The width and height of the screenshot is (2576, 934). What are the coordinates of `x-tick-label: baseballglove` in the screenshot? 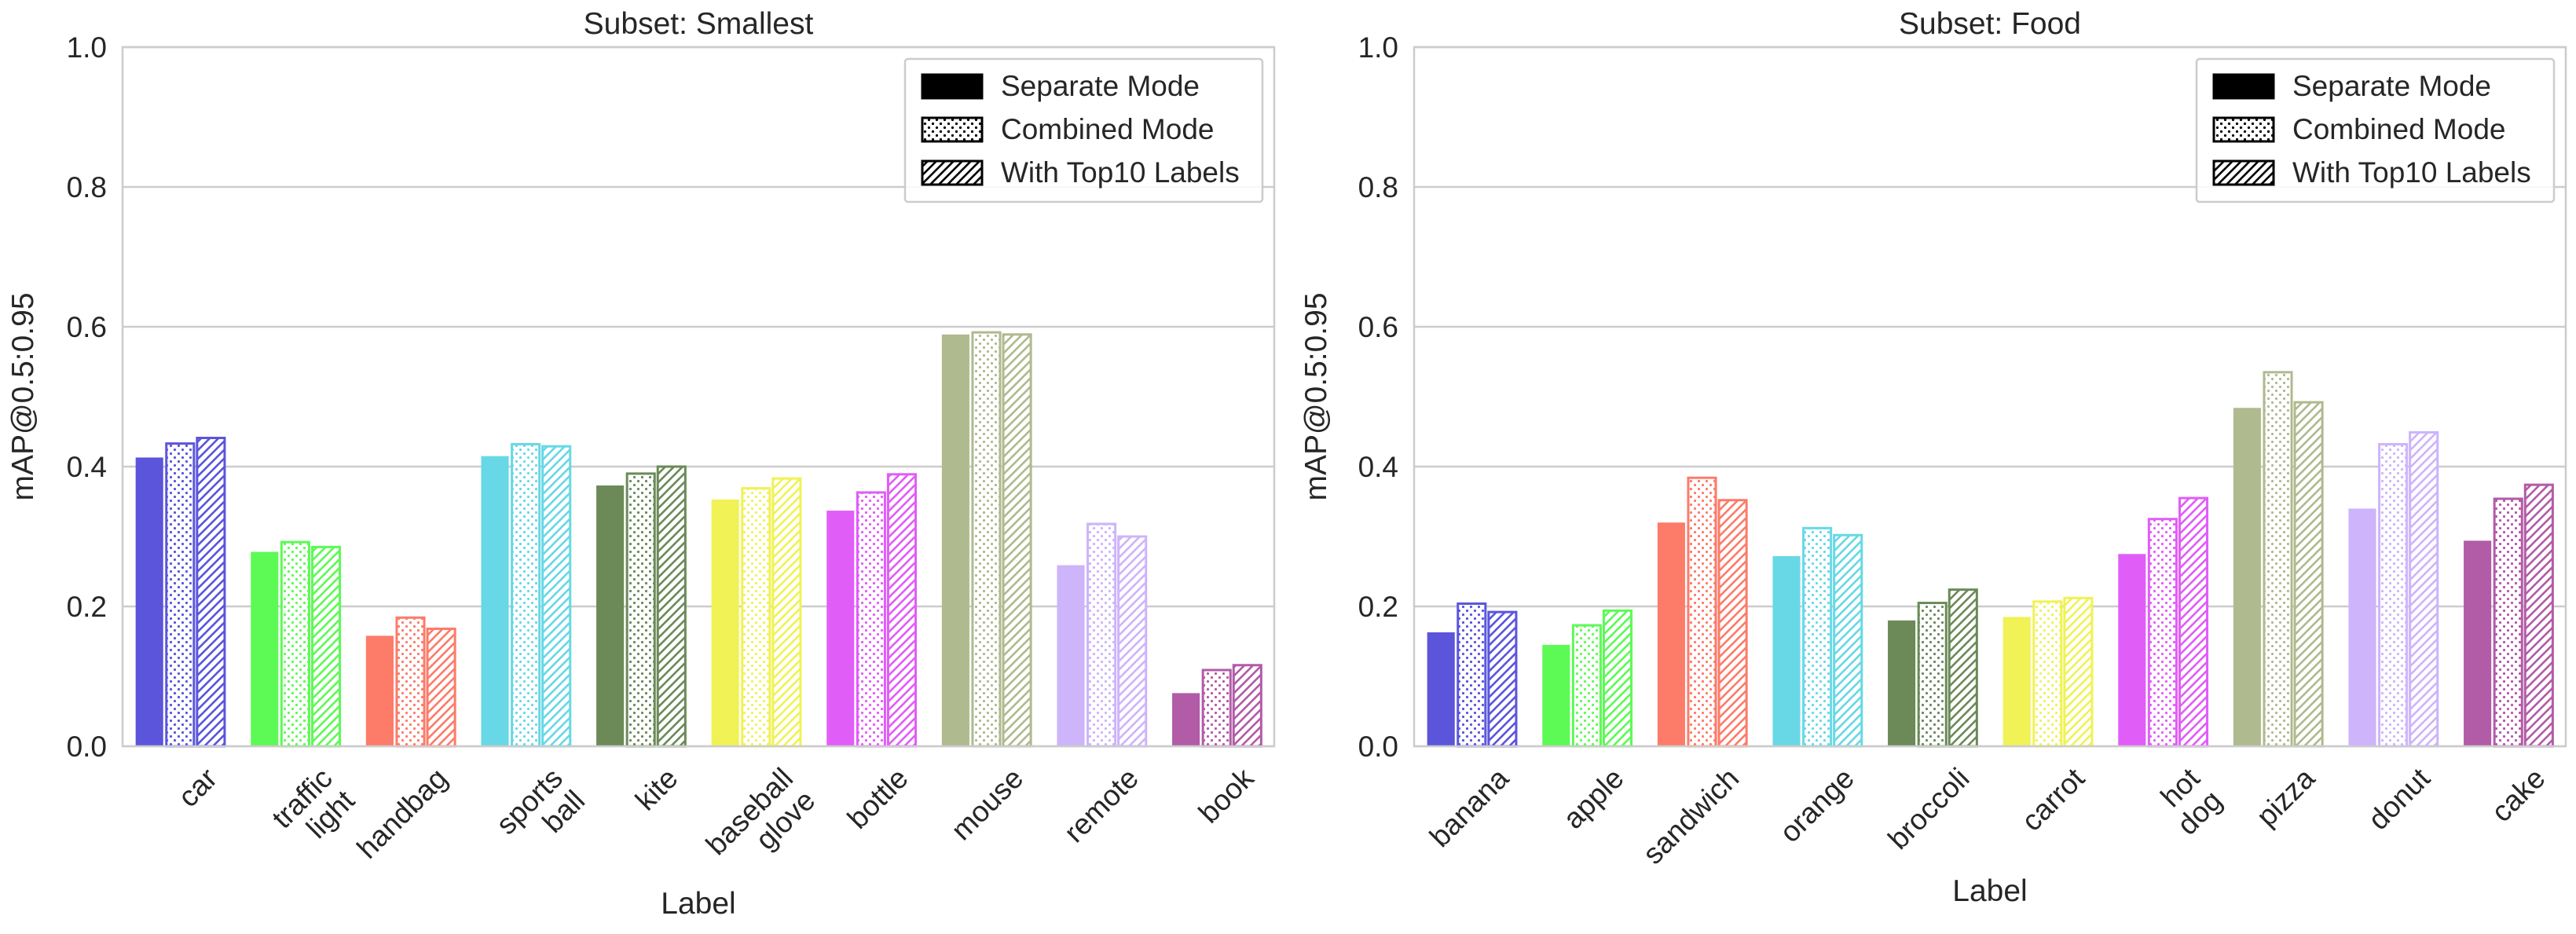 It's located at (761, 823).